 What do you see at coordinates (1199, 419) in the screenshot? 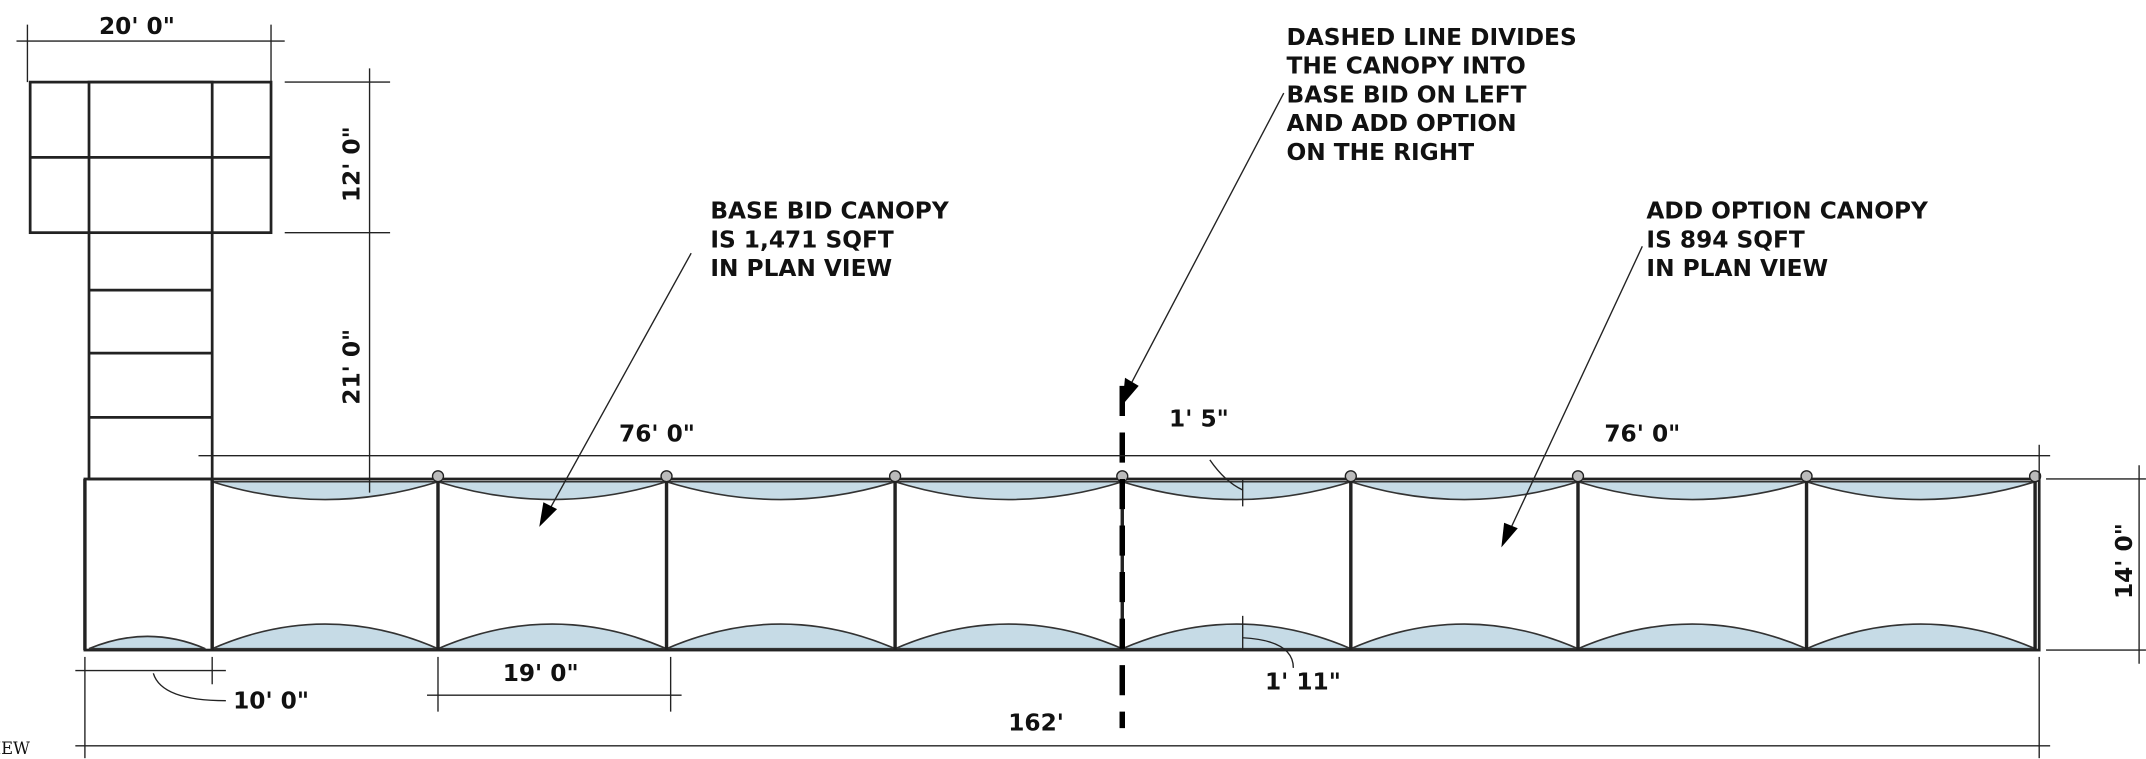
I see `dimension-label: 1' 5"` at bounding box center [1199, 419].